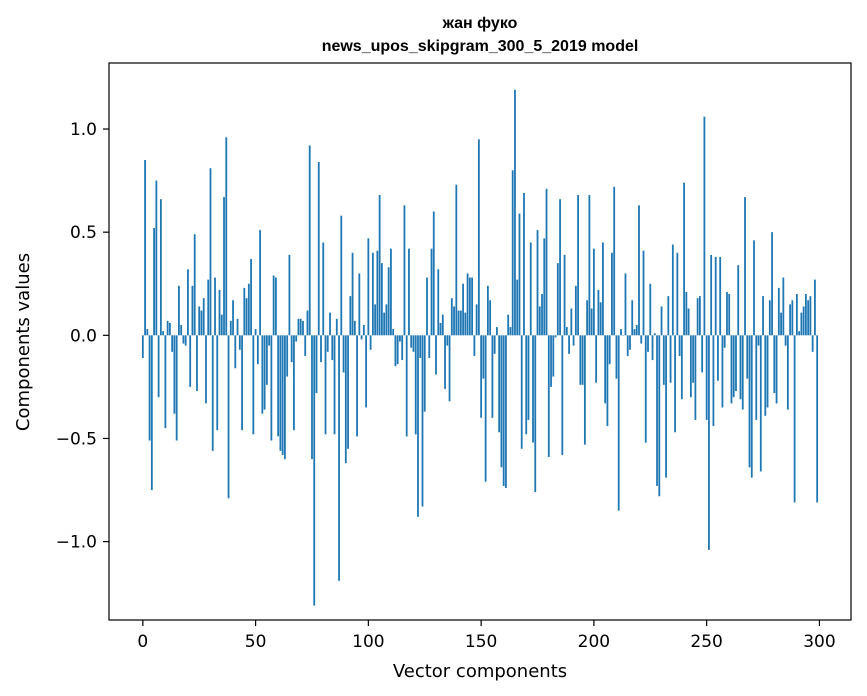 This screenshot has height=696, width=867. Describe the element at coordinates (256, 642) in the screenshot. I see `x-tick-label: 50` at that location.